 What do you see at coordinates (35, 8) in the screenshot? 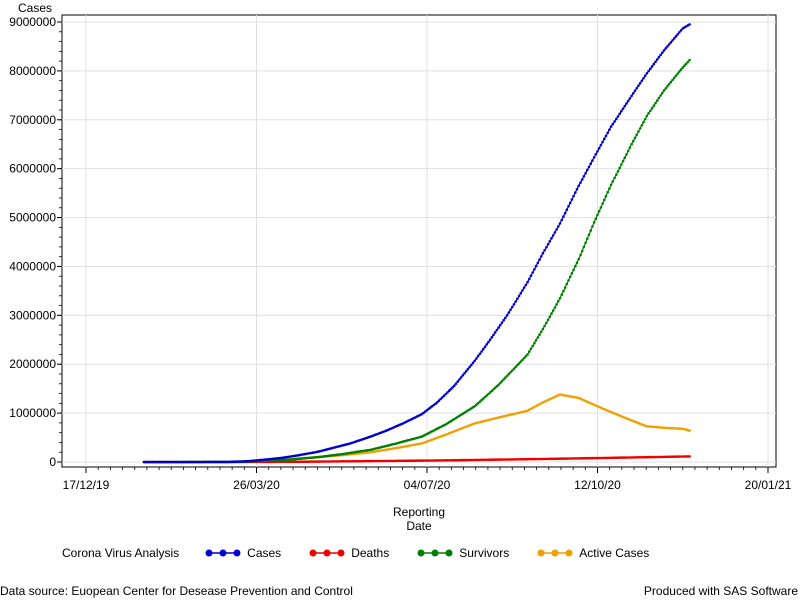
I see `y-axis-title: Cases` at bounding box center [35, 8].